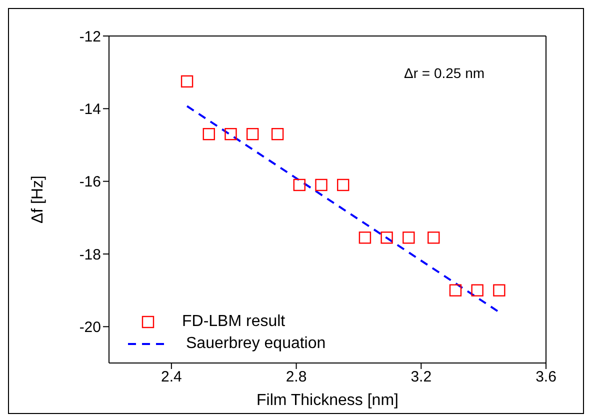  Describe the element at coordinates (90, 327) in the screenshot. I see `y-tick-label: -20` at that location.